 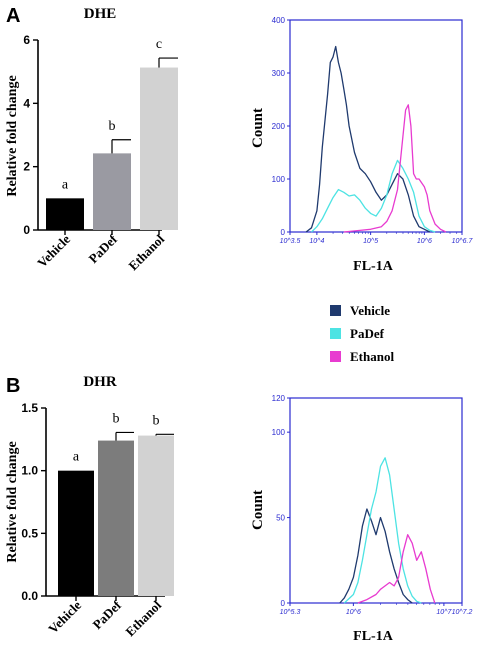 What do you see at coordinates (372, 356) in the screenshot?
I see `legend-label-ethanol: Ethanol` at bounding box center [372, 356].